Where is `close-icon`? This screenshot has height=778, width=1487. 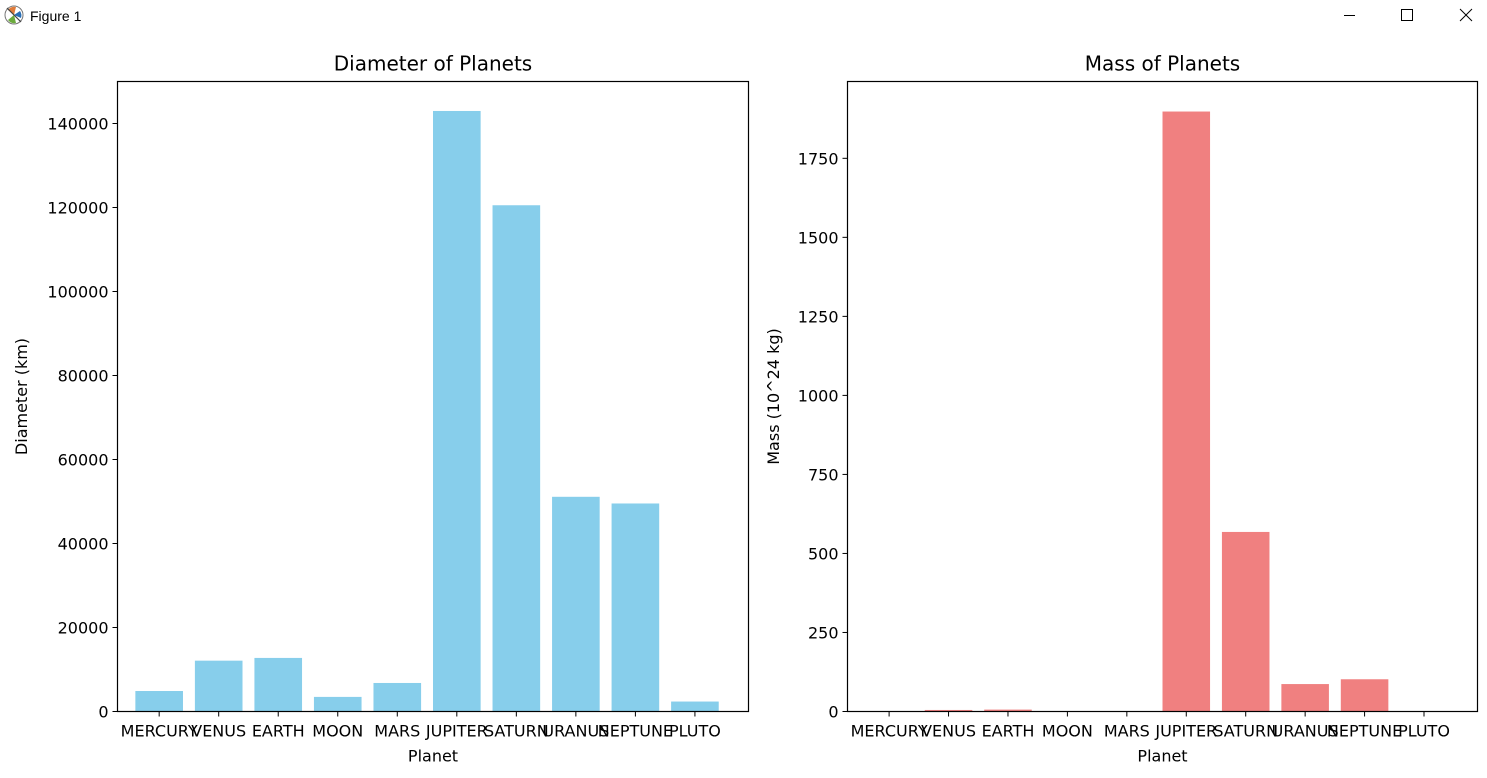 close-icon is located at coordinates (1466, 15).